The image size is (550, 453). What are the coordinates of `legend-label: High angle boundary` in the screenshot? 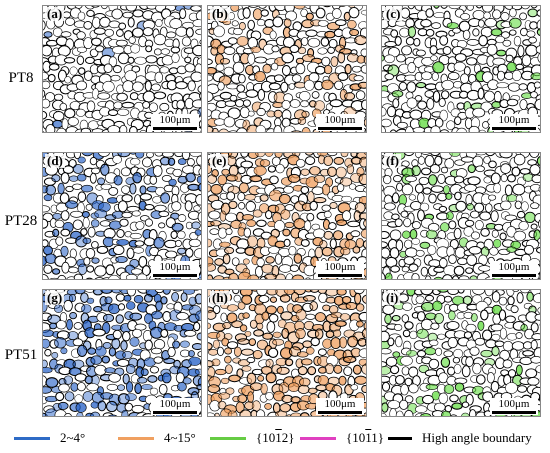 It's located at (477, 437).